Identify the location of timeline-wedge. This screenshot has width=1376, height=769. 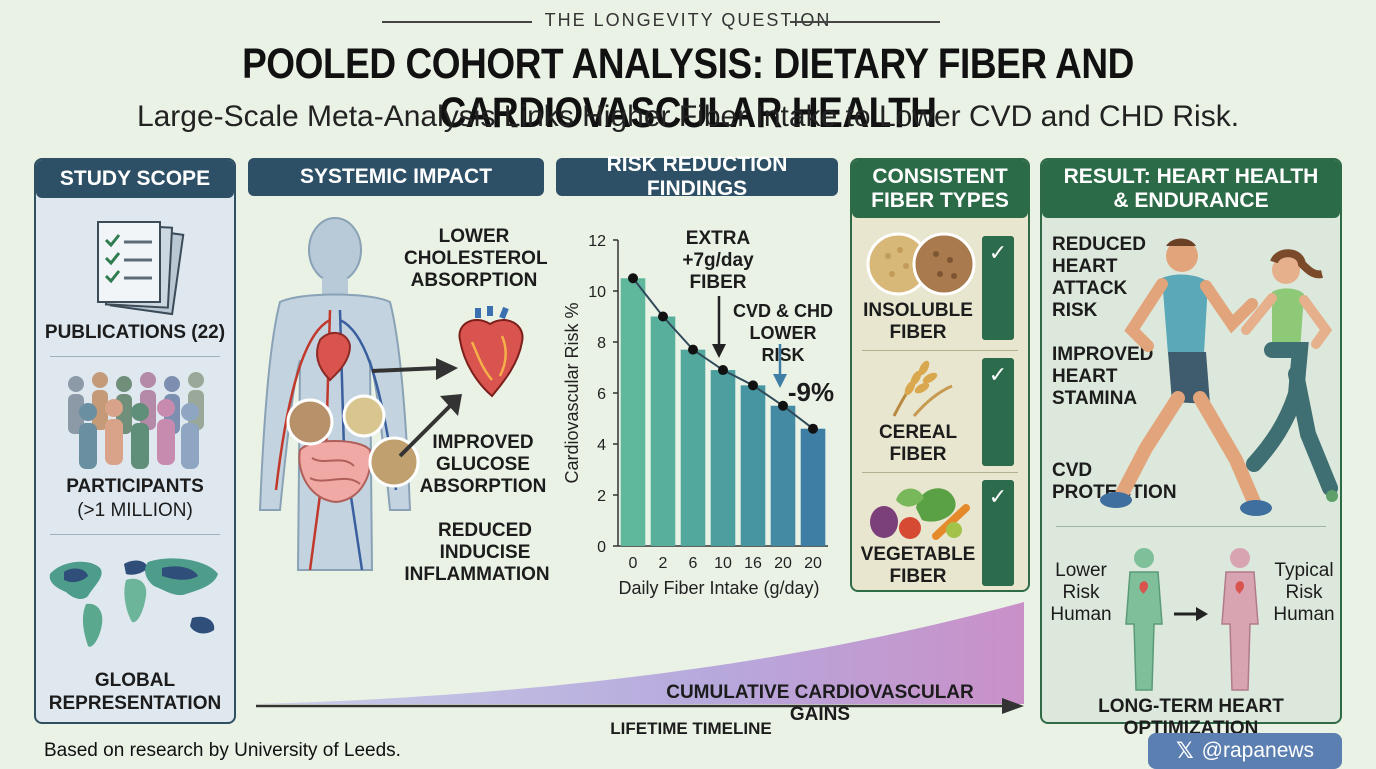
(640, 658).